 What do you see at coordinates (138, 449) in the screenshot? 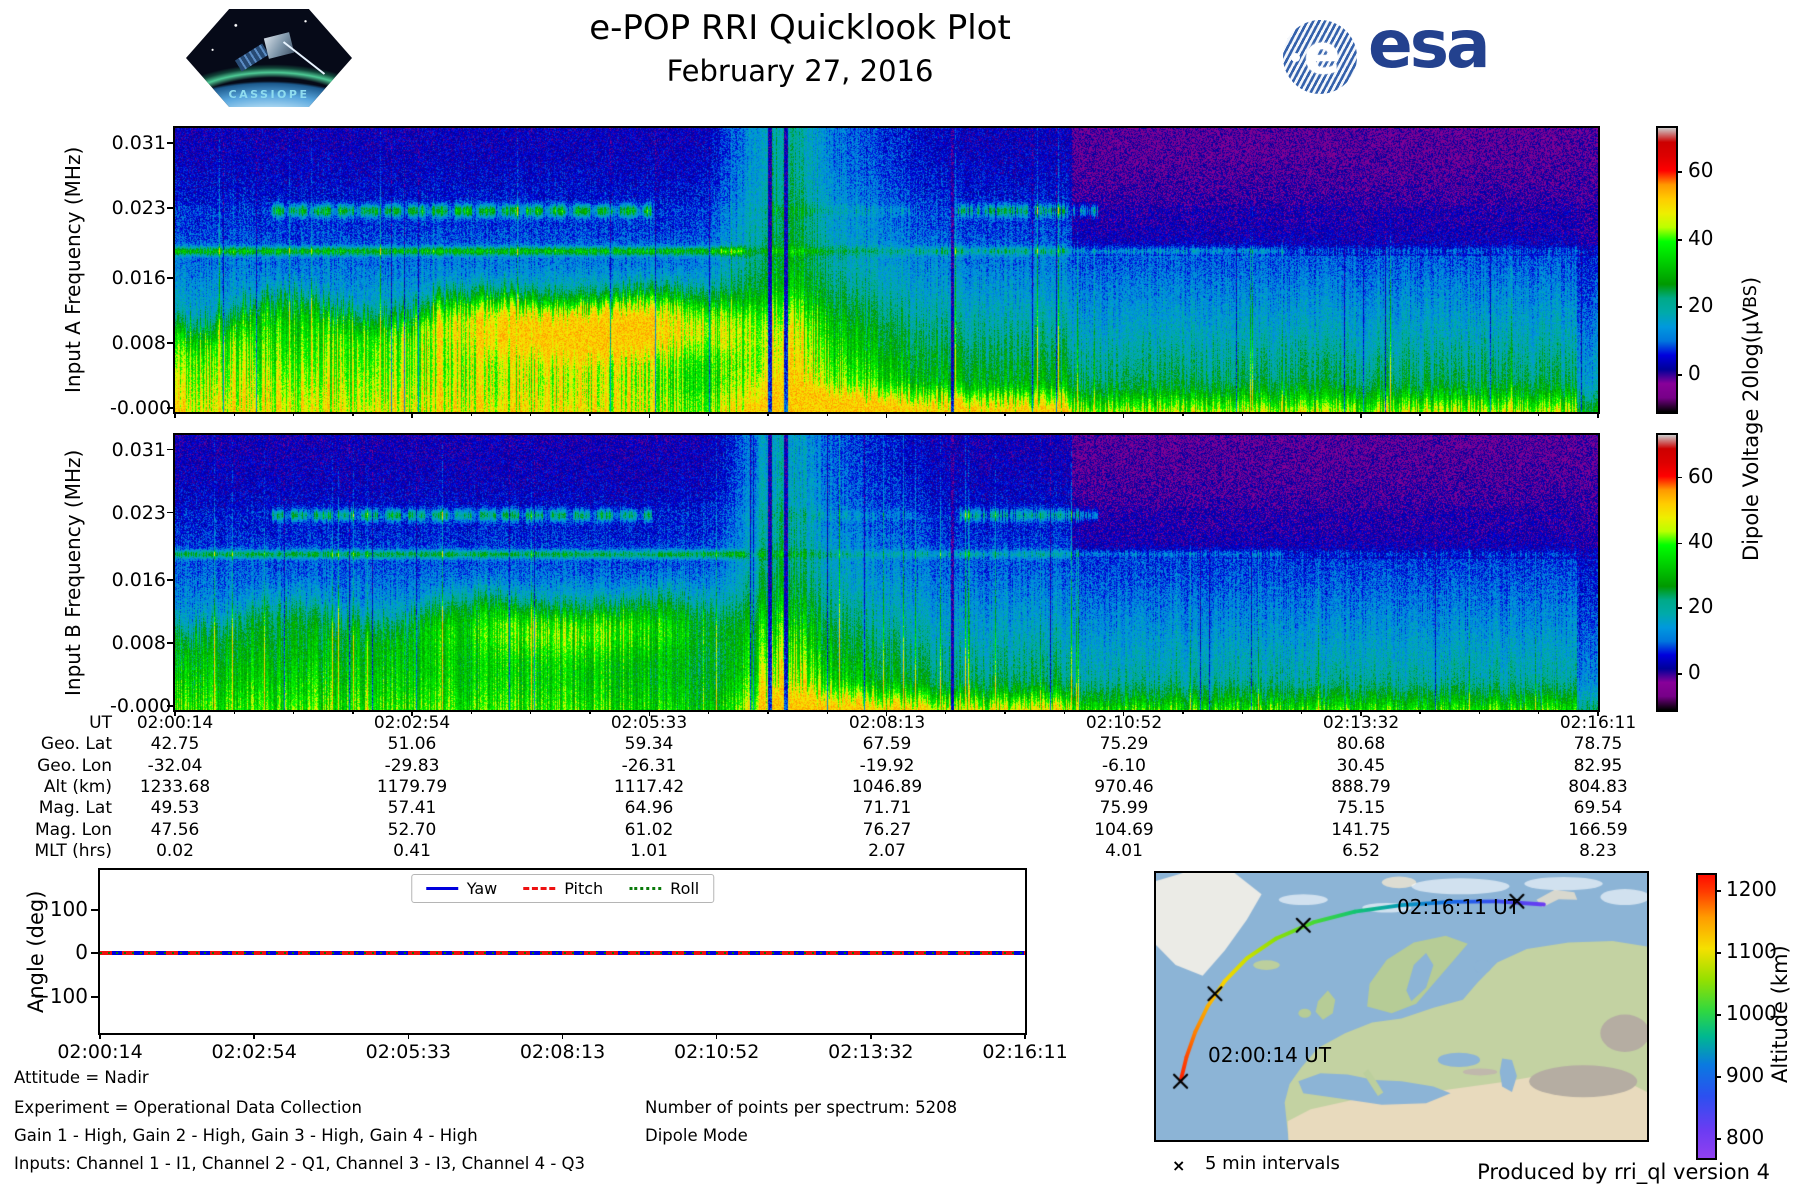
I see `freq-tick-label: 0.031` at bounding box center [138, 449].